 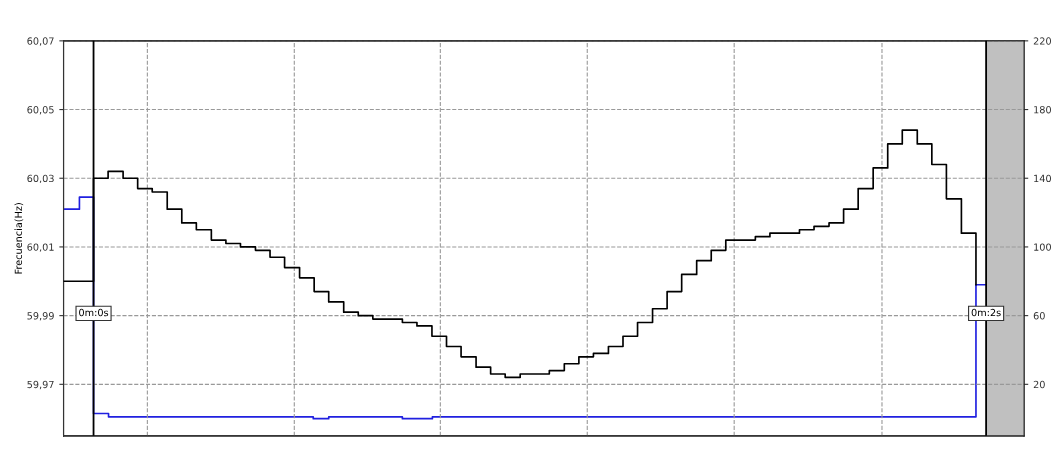 I want to click on y-axis-title: Frecuencia(Hz), so click(x=19, y=238).